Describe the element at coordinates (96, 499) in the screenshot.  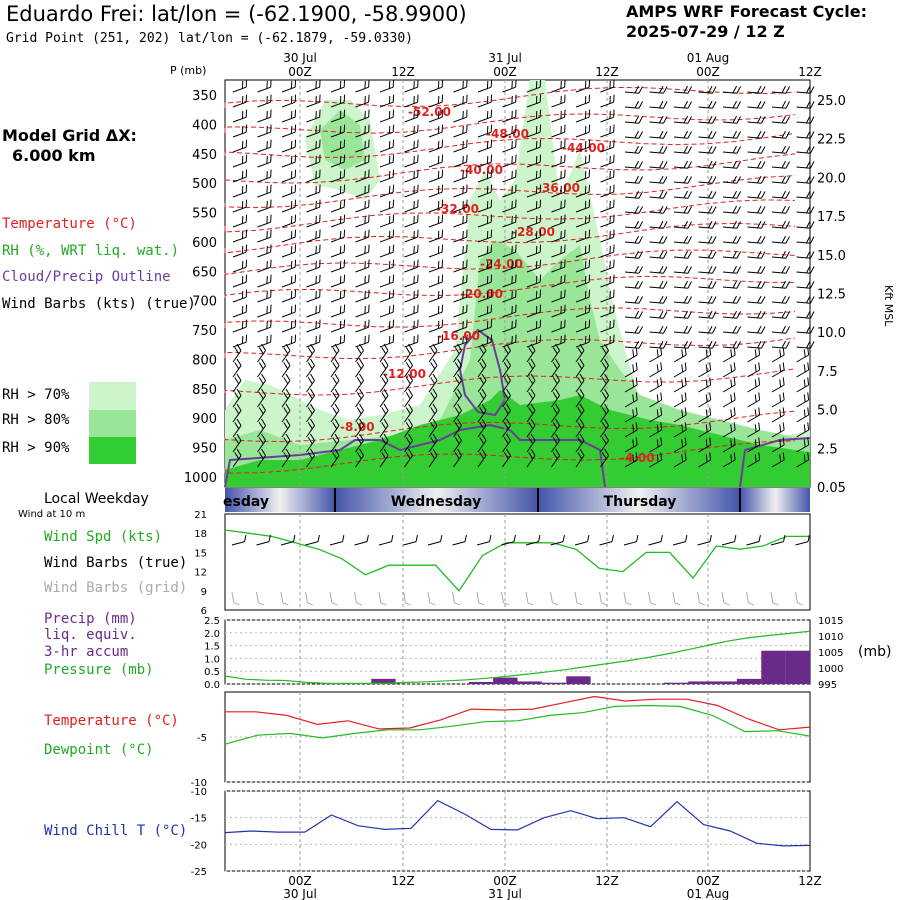
I see `weekday-label: Local Weekday` at that location.